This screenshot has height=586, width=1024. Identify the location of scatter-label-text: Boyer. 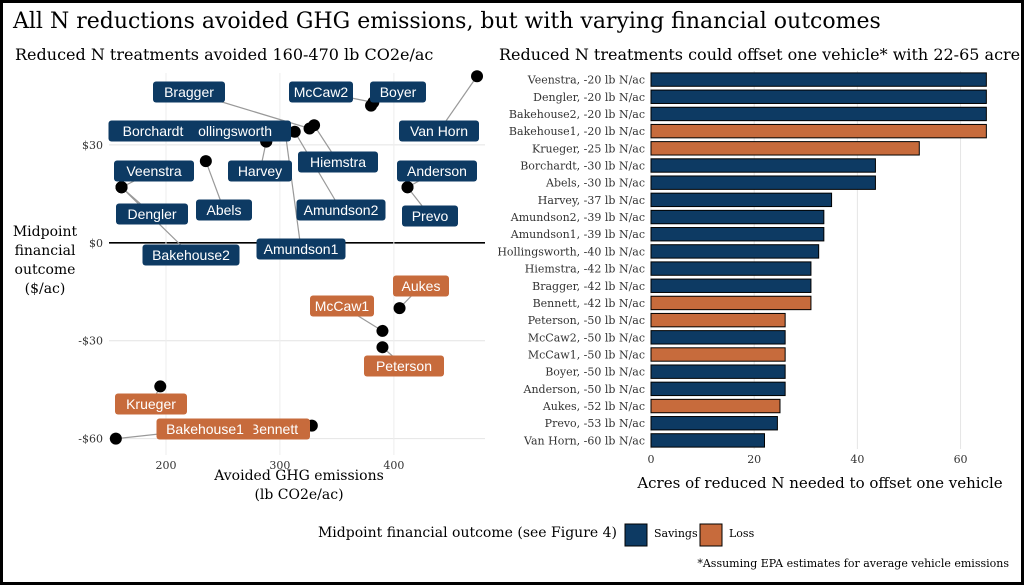
(398, 92).